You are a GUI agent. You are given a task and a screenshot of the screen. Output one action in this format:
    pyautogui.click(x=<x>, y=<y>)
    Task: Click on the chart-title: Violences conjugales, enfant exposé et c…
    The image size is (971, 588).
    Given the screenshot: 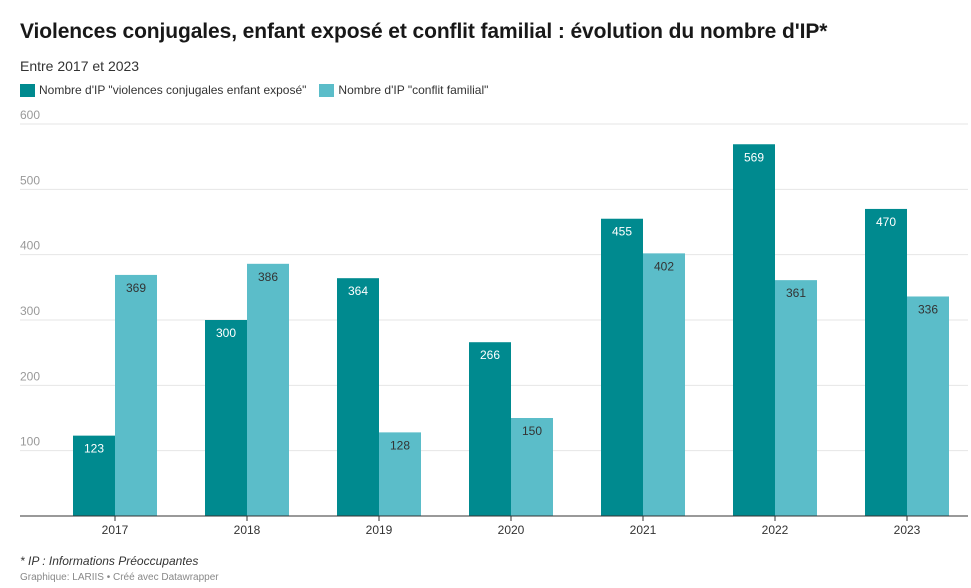 What is the action you would take?
    pyautogui.click(x=424, y=31)
    